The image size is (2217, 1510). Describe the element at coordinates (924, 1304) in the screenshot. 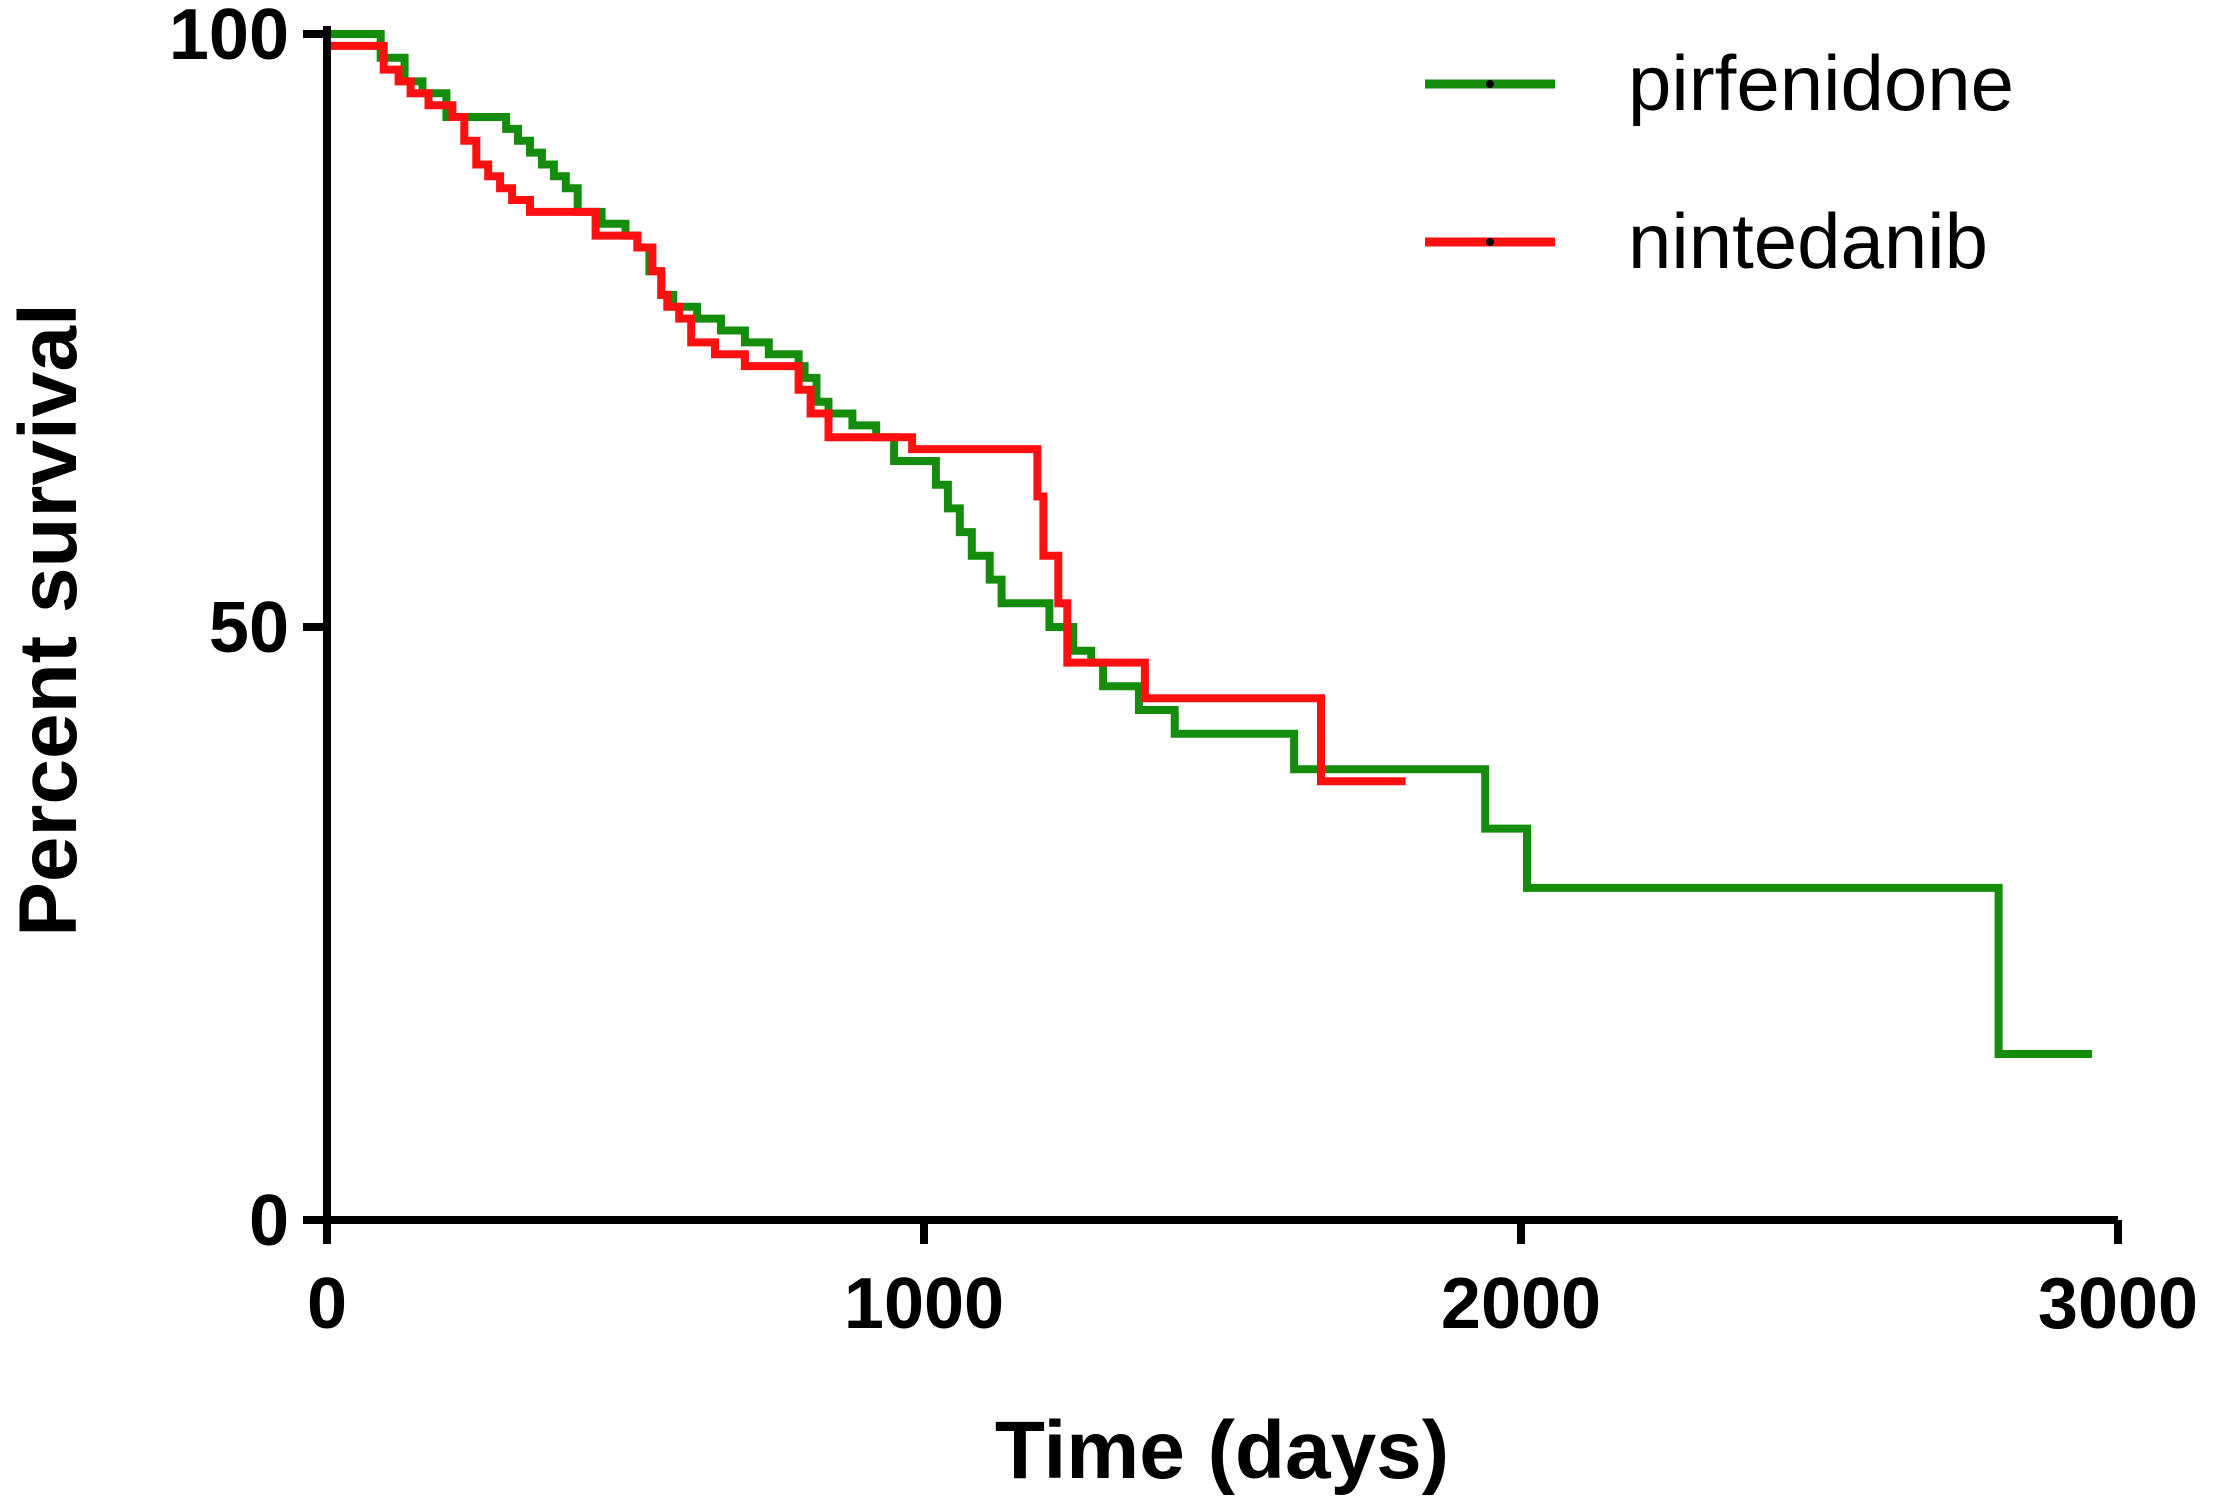

I see `x-tick-label: 1000` at that location.